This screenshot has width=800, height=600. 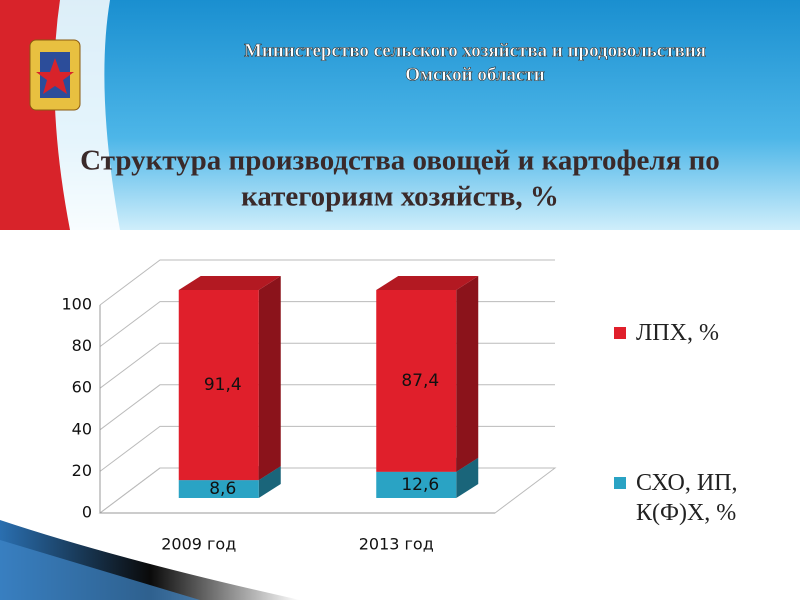 I want to click on y-tick-label: 0, so click(x=87, y=512).